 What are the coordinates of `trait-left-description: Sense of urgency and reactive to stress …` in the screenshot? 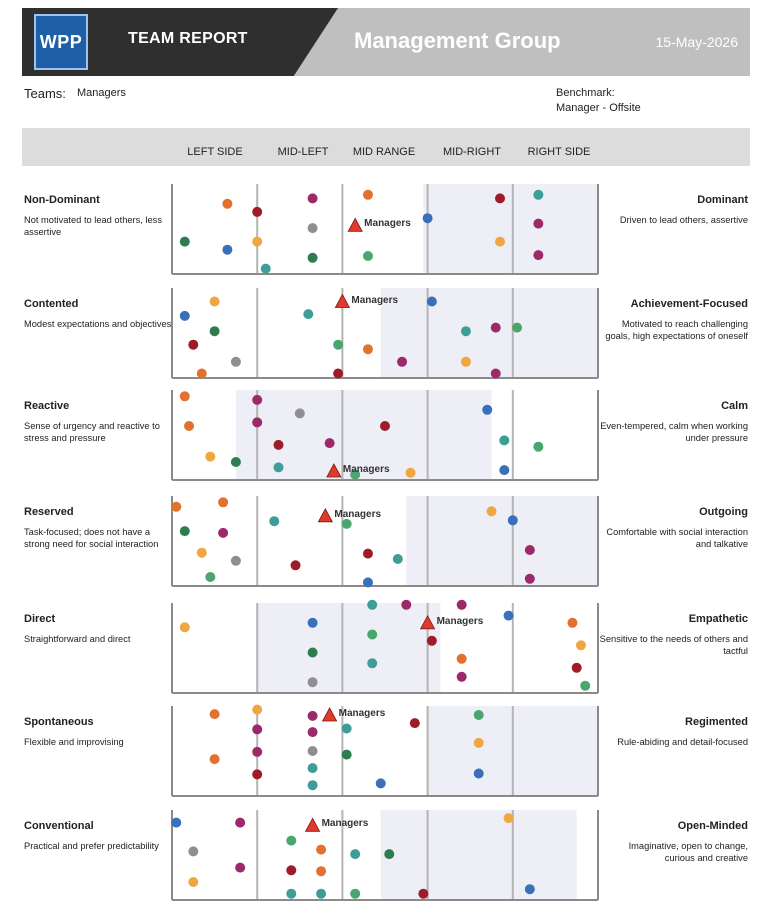 It's located at (92, 432).